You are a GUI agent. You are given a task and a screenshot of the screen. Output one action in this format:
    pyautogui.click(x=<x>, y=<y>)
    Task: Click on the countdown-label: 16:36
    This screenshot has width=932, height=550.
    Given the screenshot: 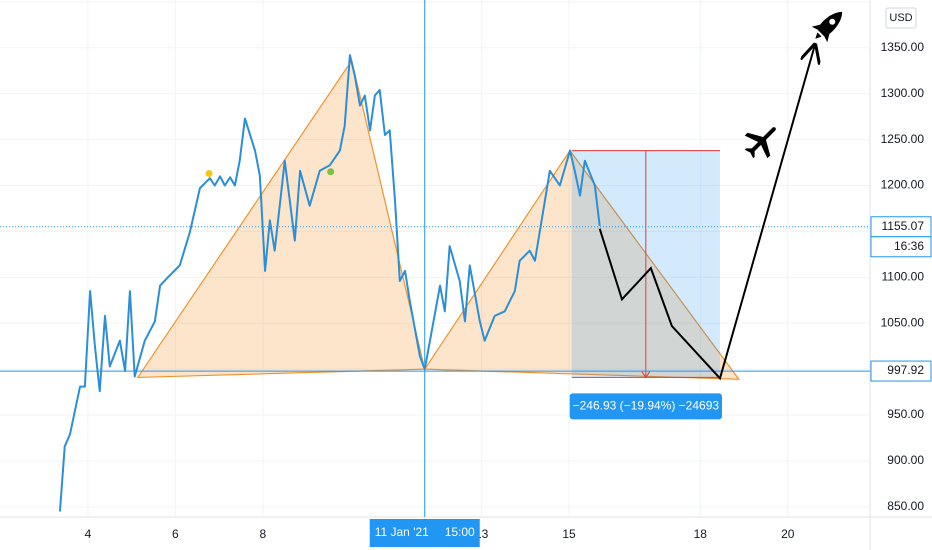 What is the action you would take?
    pyautogui.click(x=909, y=246)
    